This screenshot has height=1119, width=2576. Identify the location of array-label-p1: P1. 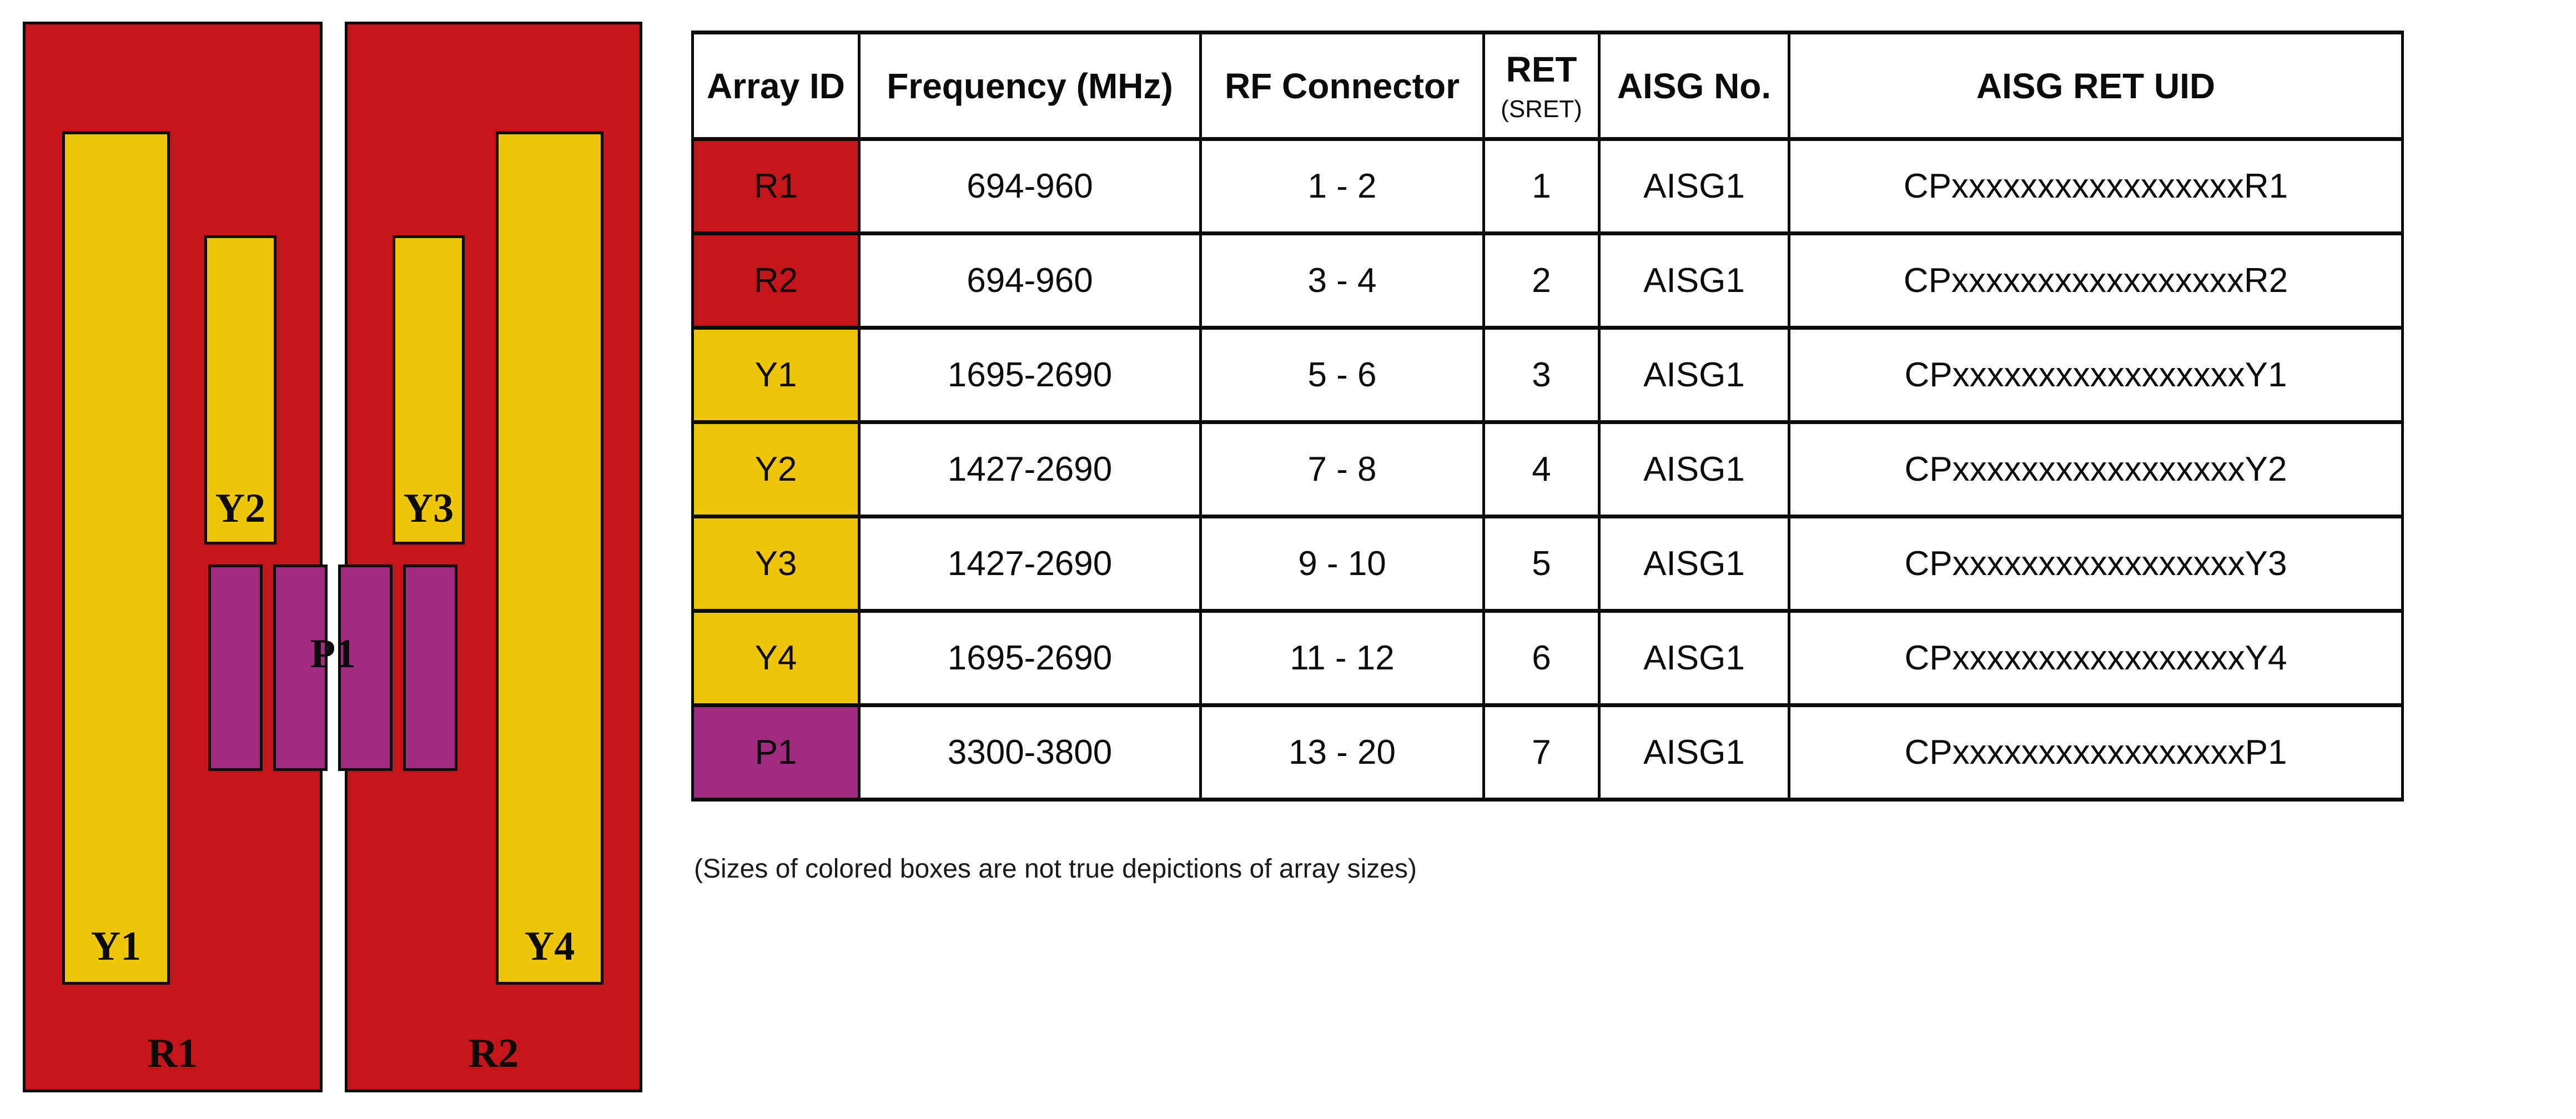
(333, 654).